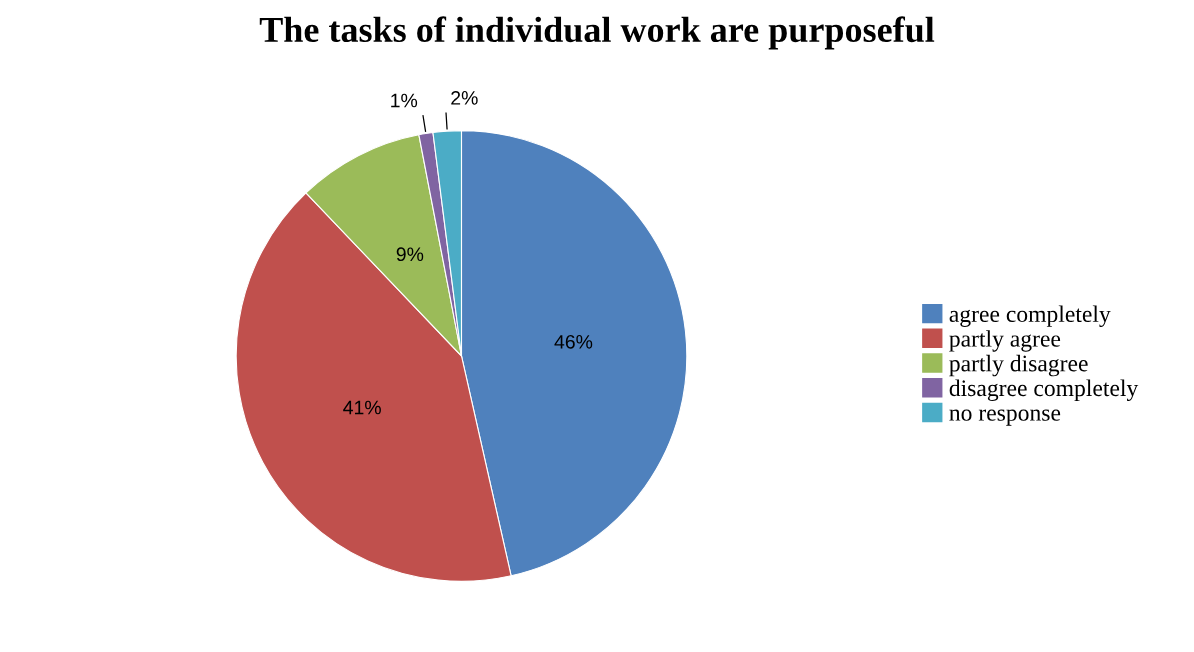 Image resolution: width=1194 pixels, height=652 pixels. What do you see at coordinates (404, 100) in the screenshot?
I see `data-label: 1%` at bounding box center [404, 100].